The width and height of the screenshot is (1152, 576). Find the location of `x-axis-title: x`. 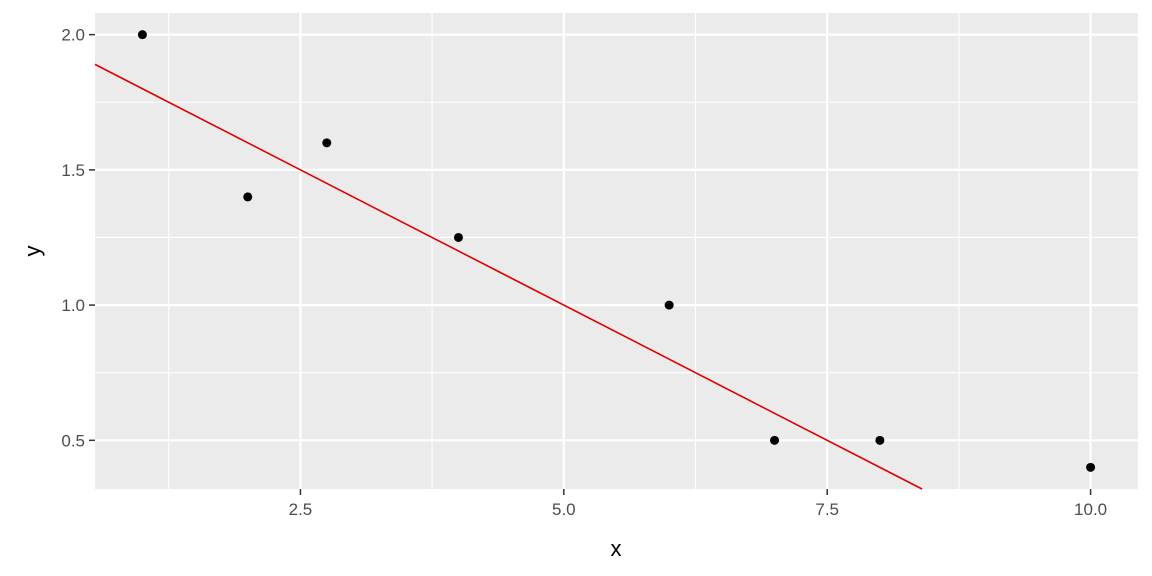

x-axis-title: x is located at coordinates (616, 548).